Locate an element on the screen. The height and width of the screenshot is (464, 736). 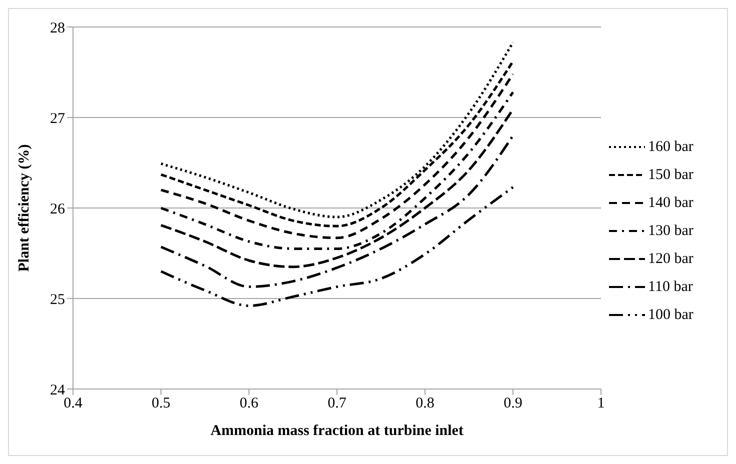
y-tick-label: 28 is located at coordinates (57, 28).